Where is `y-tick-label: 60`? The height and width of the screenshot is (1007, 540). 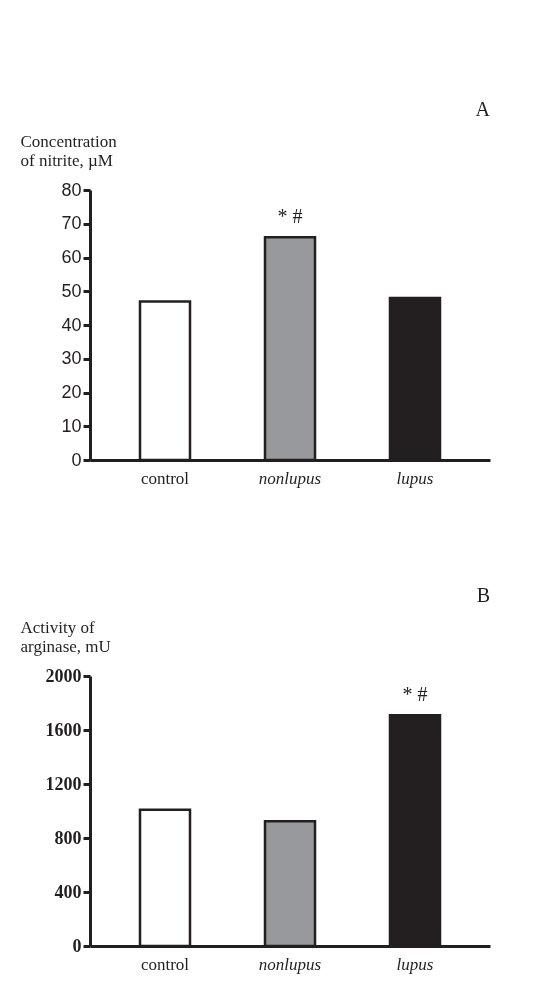
y-tick-label: 60 is located at coordinates (71, 257).